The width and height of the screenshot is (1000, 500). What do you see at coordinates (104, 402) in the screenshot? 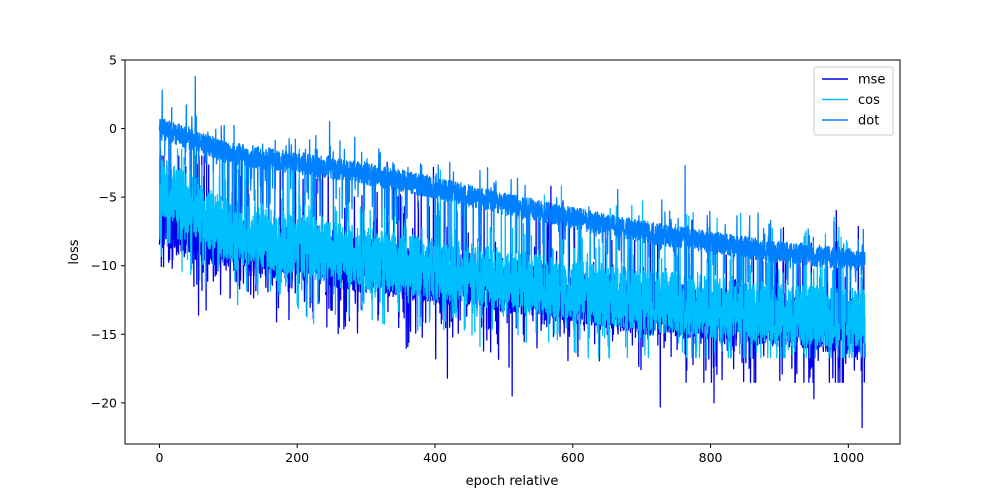
I see `y-tick-label: −20` at bounding box center [104, 402].